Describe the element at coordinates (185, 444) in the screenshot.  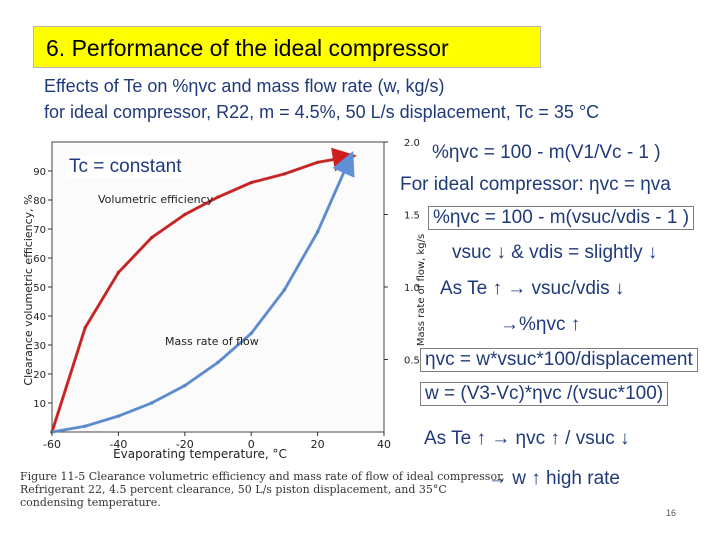
I see `x-tick-label: -20` at that location.